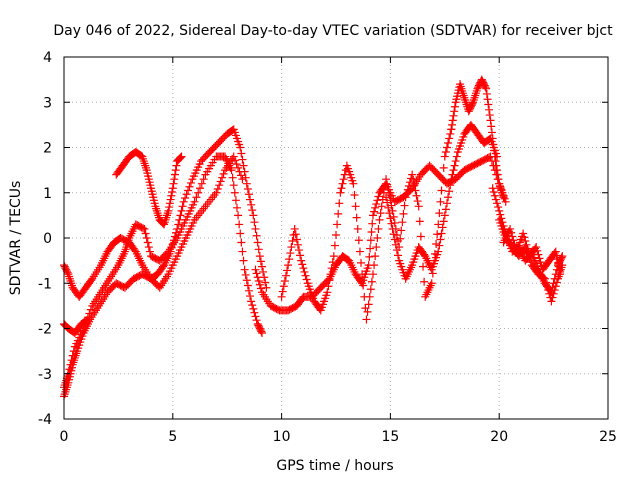  What do you see at coordinates (47, 194) in the screenshot?
I see `y-tick-label: 1` at bounding box center [47, 194].